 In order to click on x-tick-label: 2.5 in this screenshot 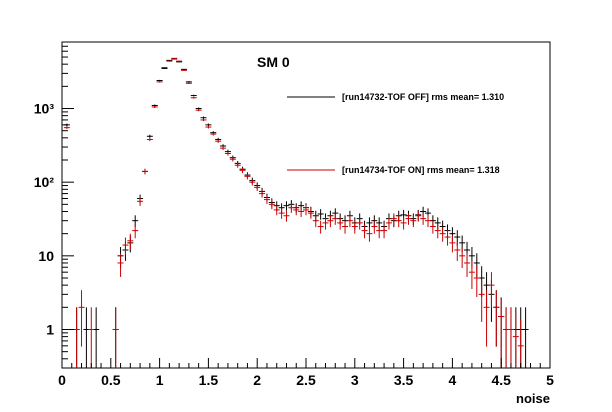, I will do `click(306, 380)`.